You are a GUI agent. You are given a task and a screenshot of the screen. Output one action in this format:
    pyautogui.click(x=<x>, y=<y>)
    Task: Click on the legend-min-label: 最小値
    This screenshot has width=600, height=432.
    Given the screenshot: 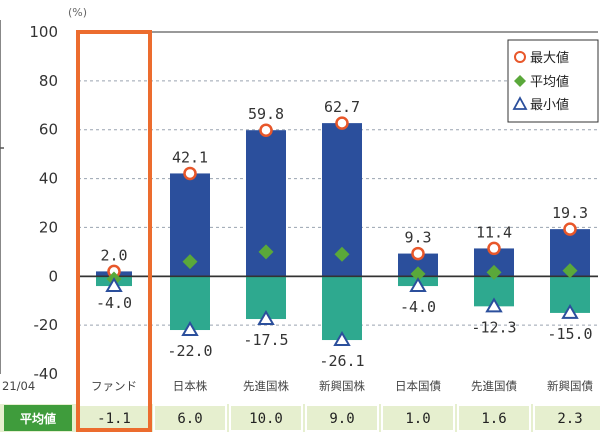 What is the action you would take?
    pyautogui.click(x=549, y=105)
    